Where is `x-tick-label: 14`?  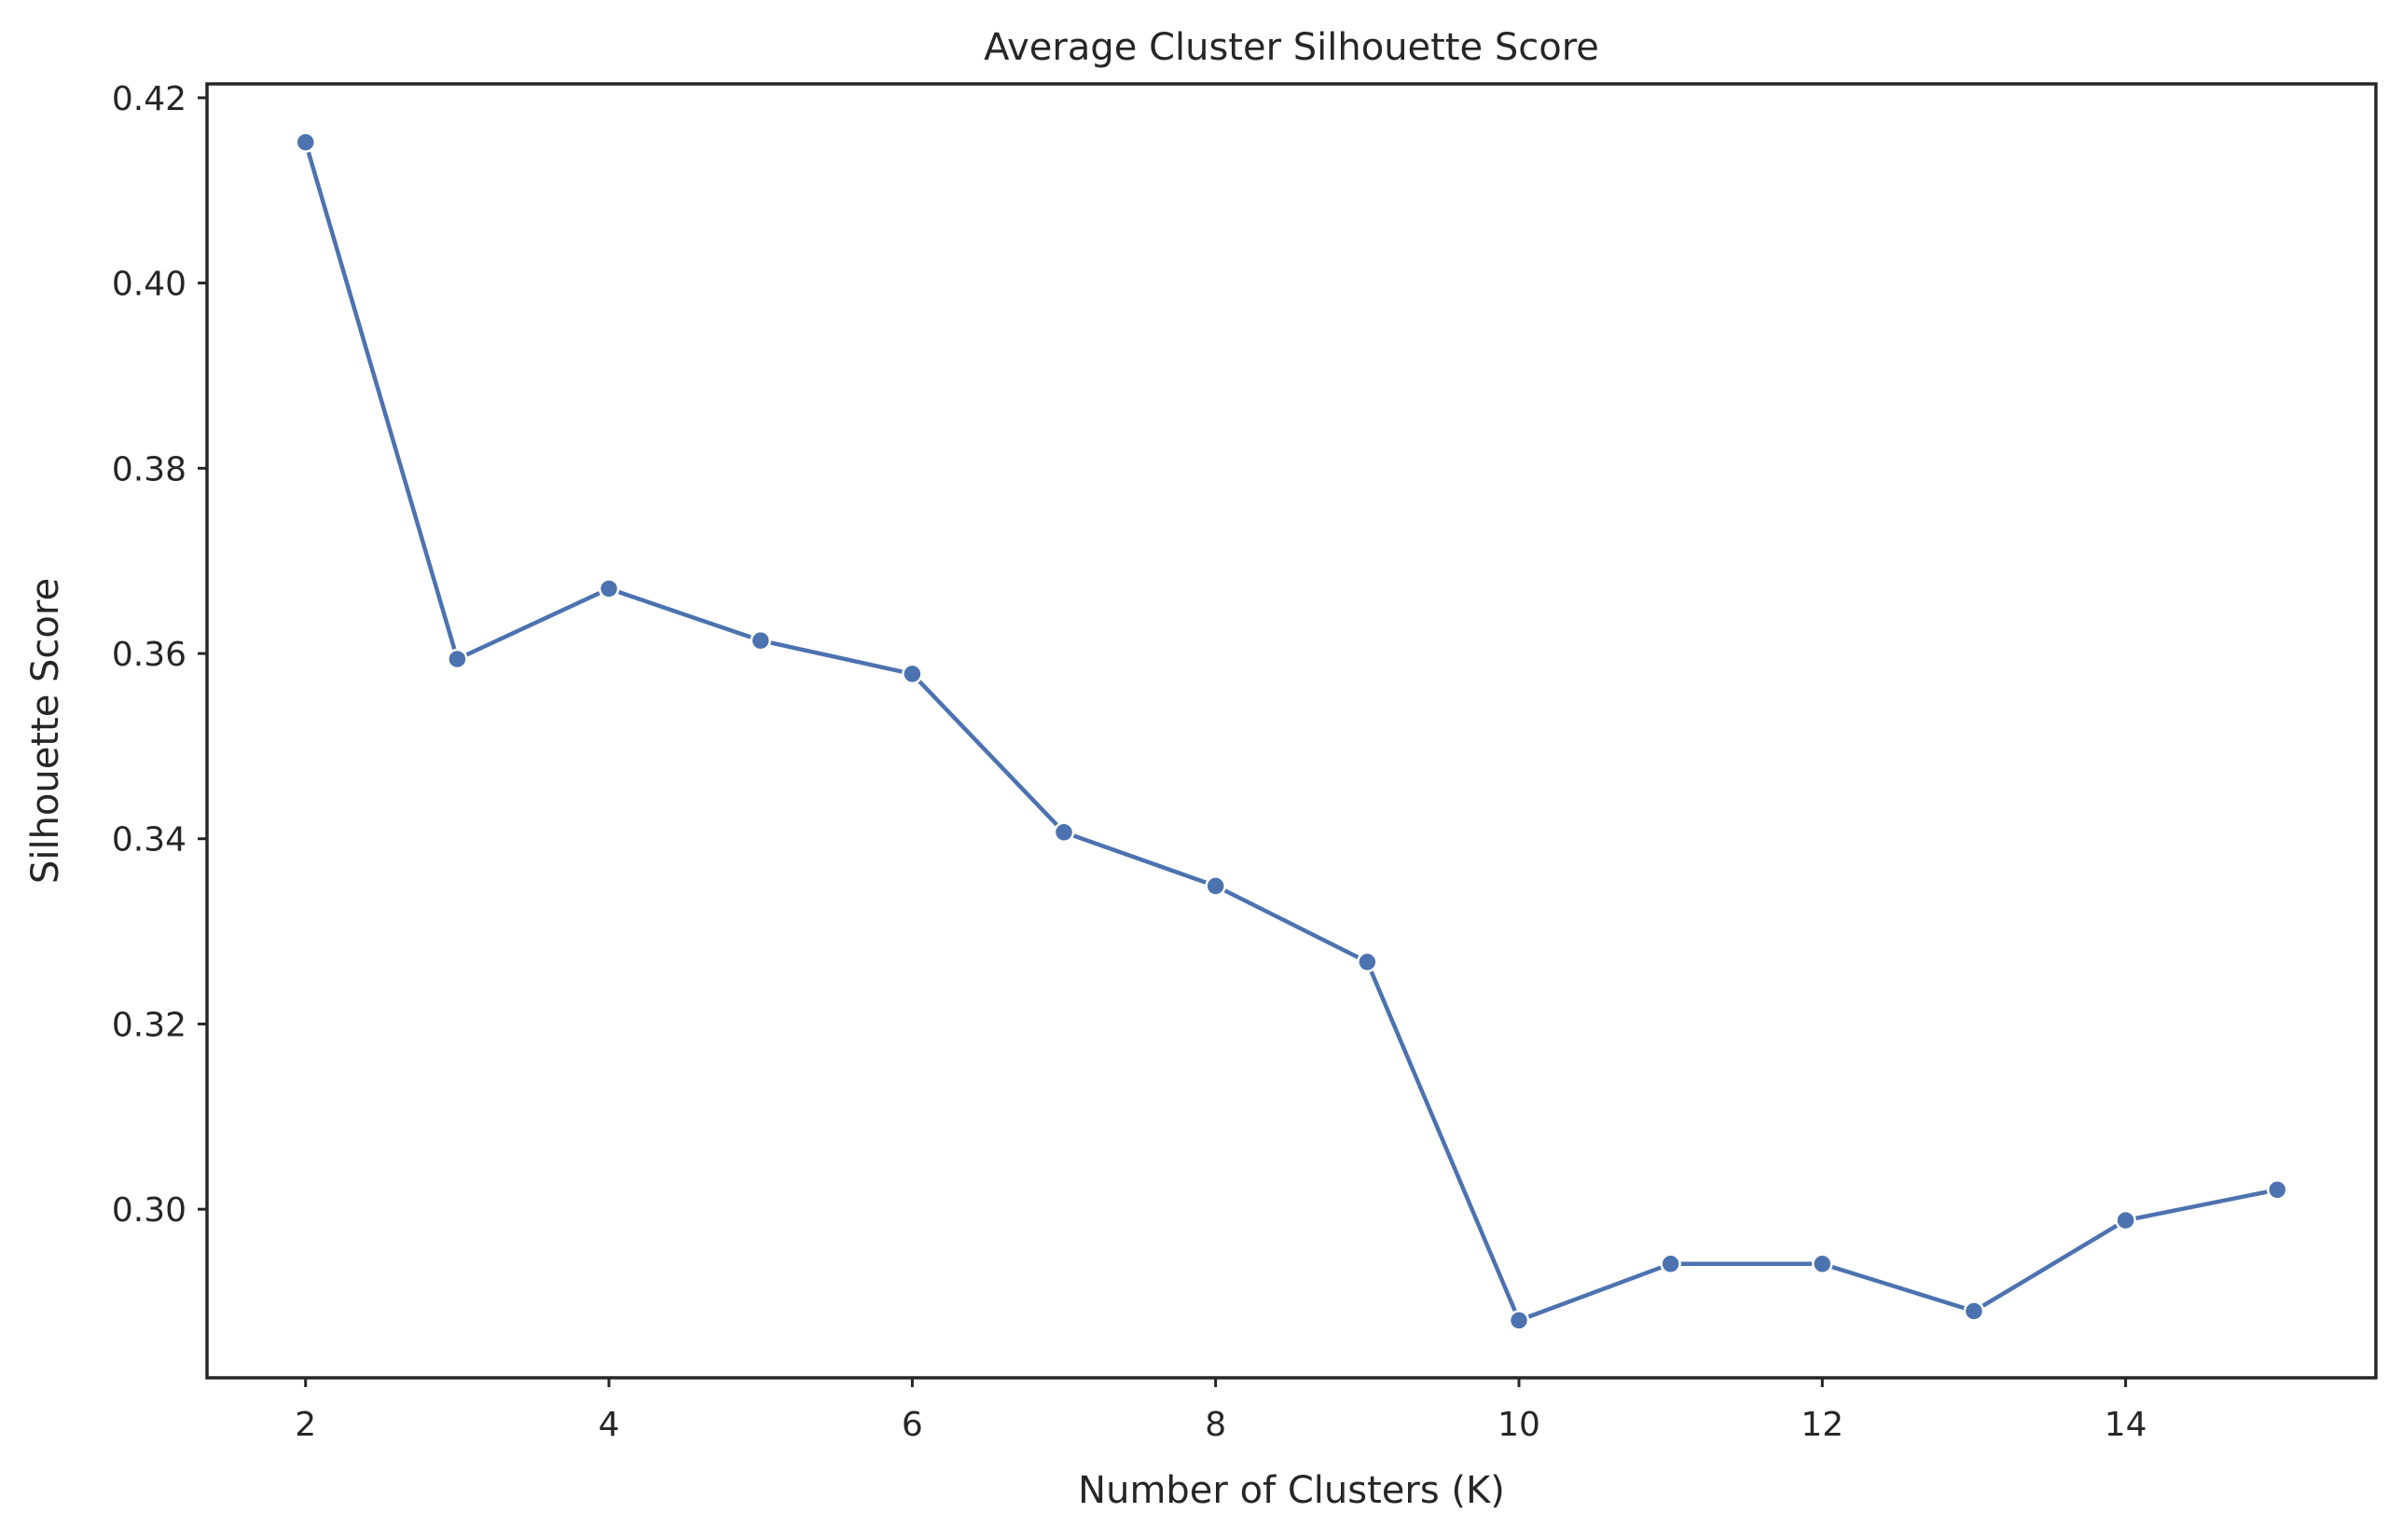
x-tick-label: 14 is located at coordinates (2126, 1425).